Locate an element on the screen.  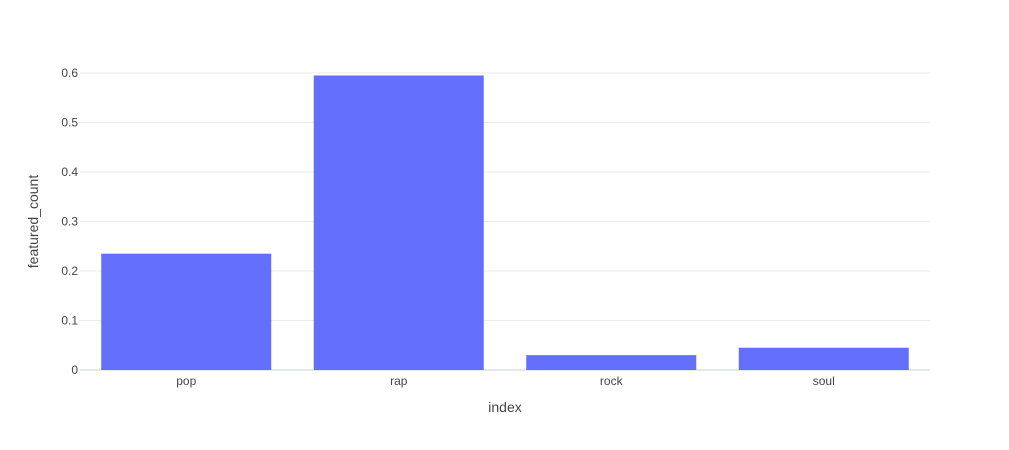
bar-soul is located at coordinates (823, 358).